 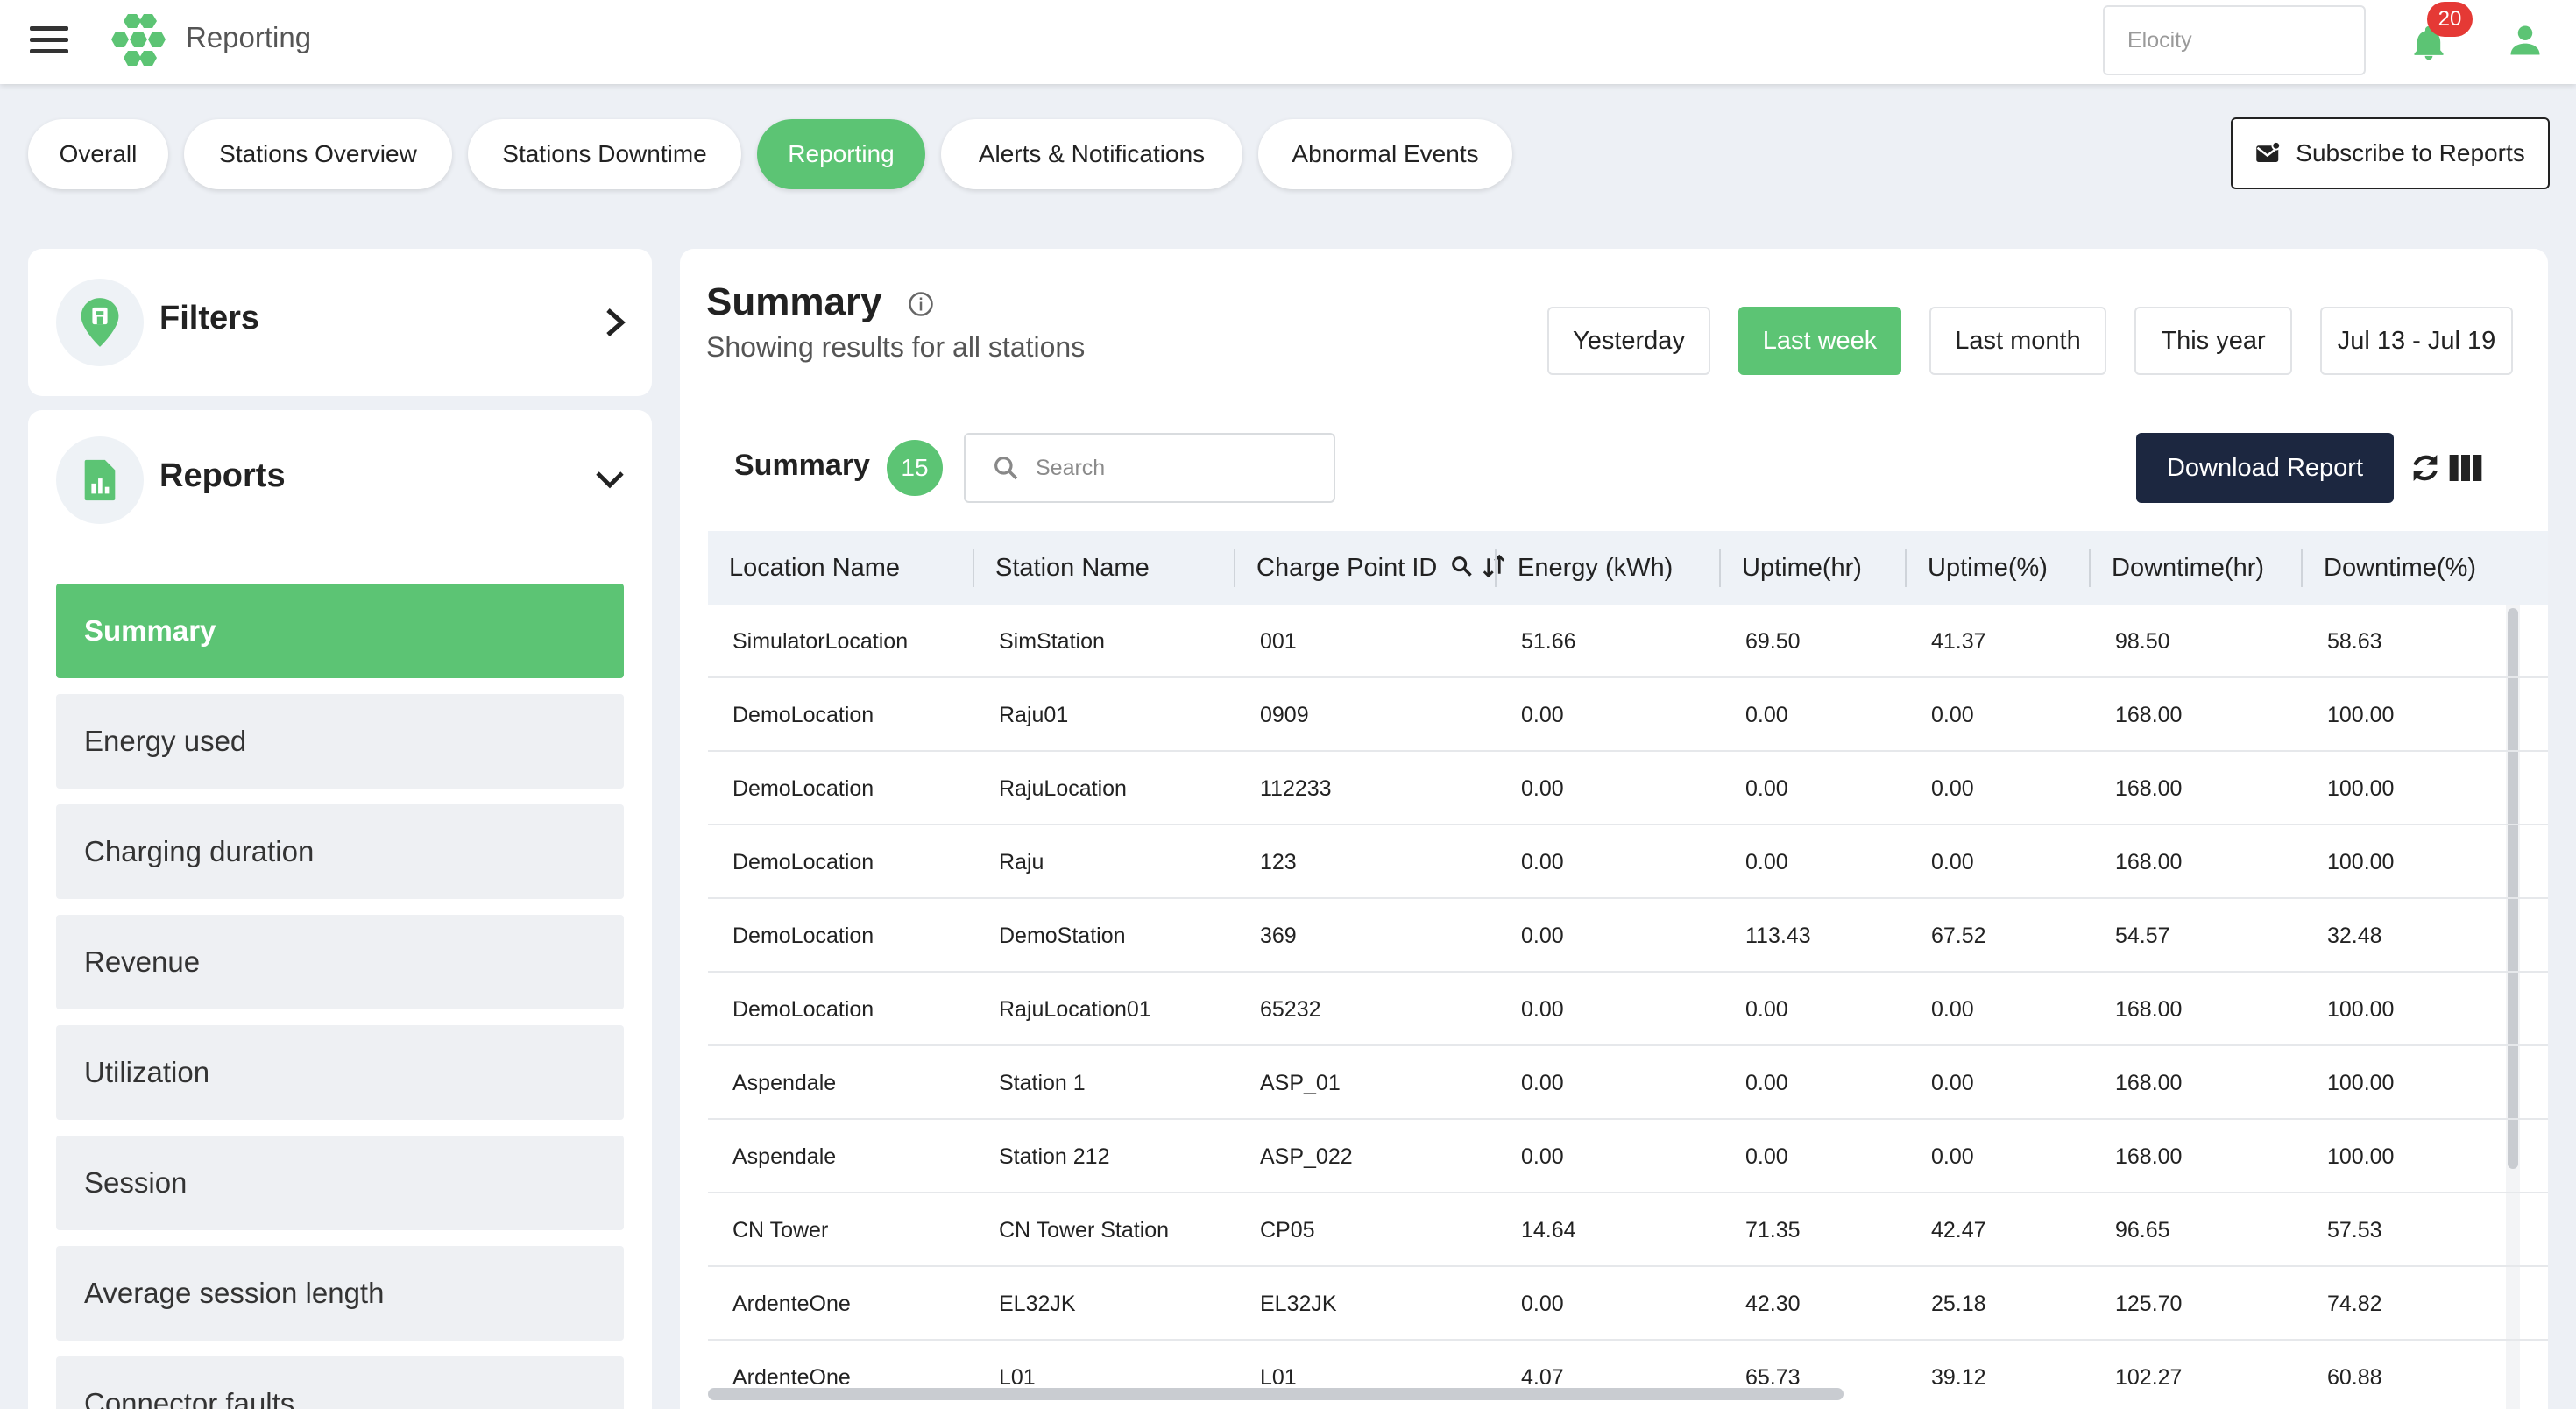 What do you see at coordinates (2361, 715) in the screenshot?
I see `table-cell: 100.00` at bounding box center [2361, 715].